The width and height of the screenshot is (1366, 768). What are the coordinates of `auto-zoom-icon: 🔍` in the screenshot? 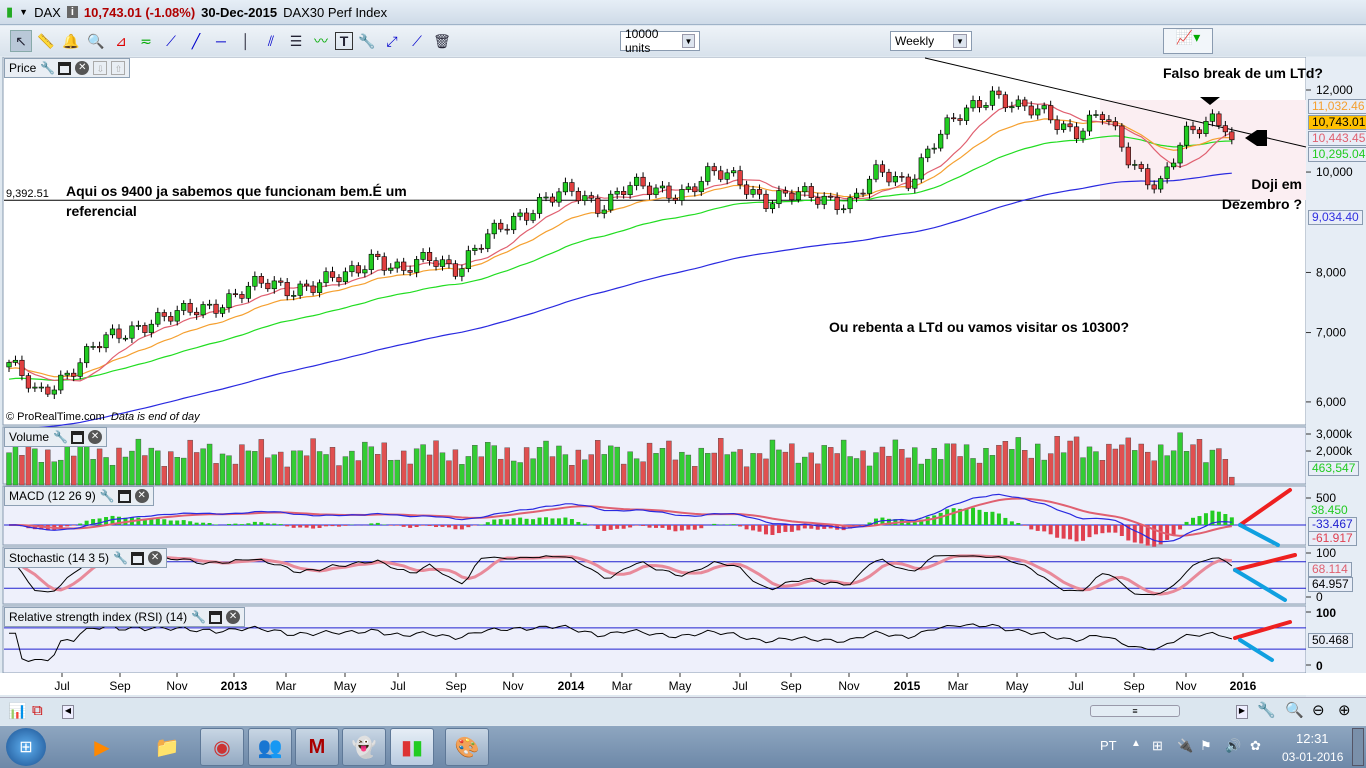 It's located at (1294, 710).